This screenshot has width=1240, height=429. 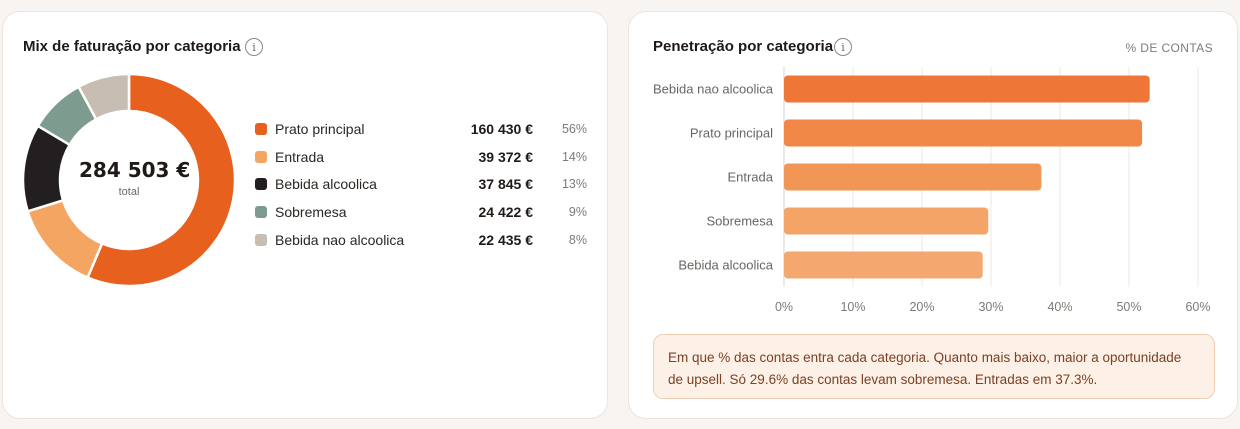 What do you see at coordinates (1059, 307) in the screenshot?
I see `x-tick-label: 40%` at bounding box center [1059, 307].